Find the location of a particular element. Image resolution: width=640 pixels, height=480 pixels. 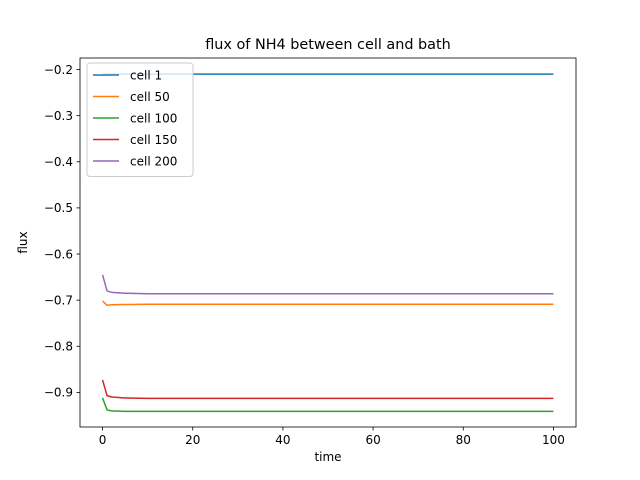

y-tick-label: −0.6 is located at coordinates (58, 254).